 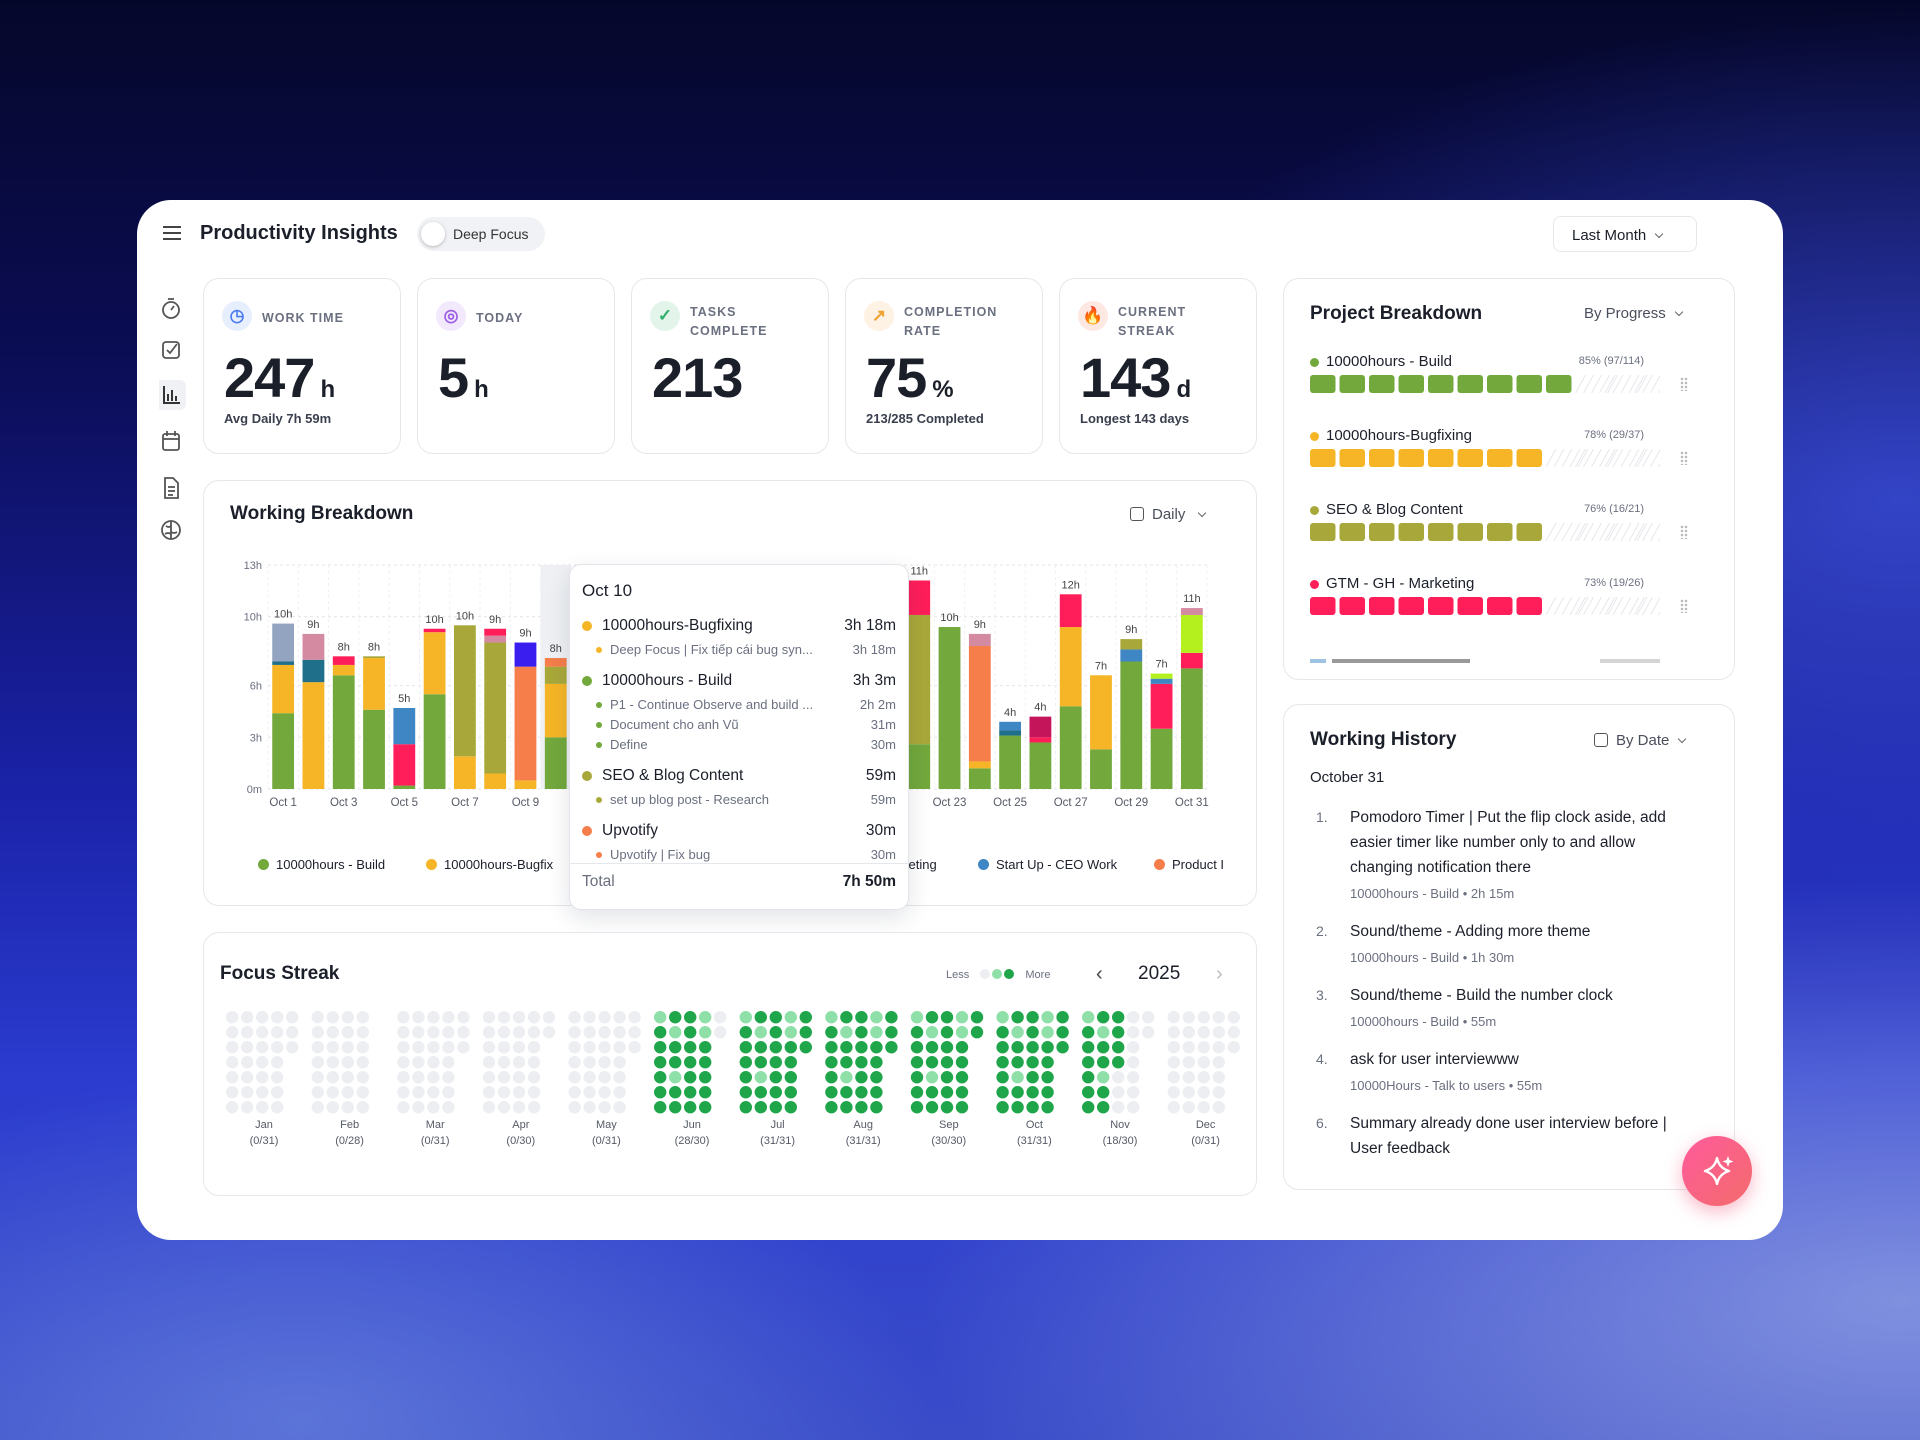 What do you see at coordinates (1633, 313) in the screenshot?
I see `project-sort-select: By Progress` at bounding box center [1633, 313].